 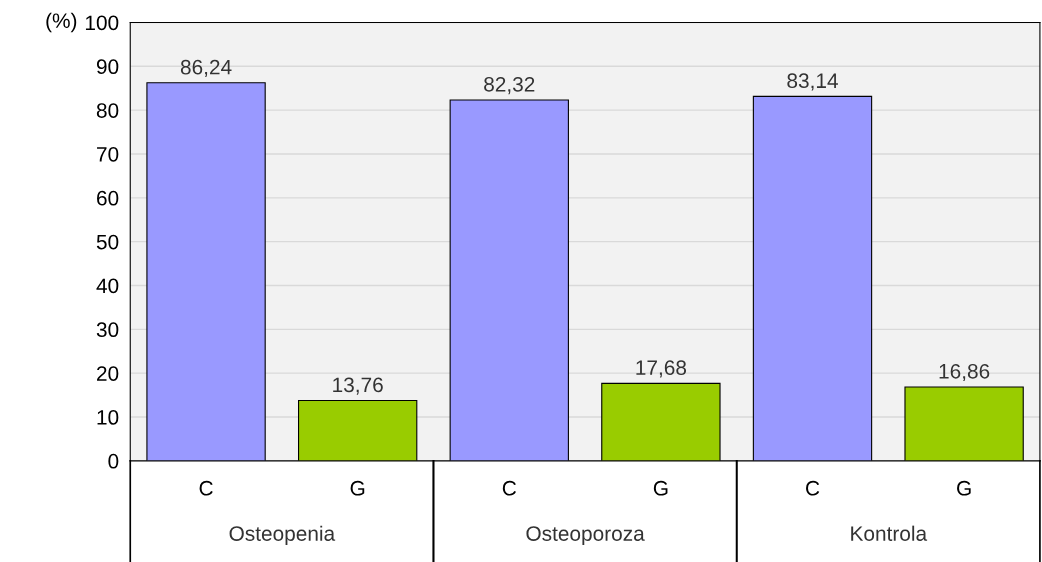 What do you see at coordinates (661, 369) in the screenshot?
I see `data-label: 17,68` at bounding box center [661, 369].